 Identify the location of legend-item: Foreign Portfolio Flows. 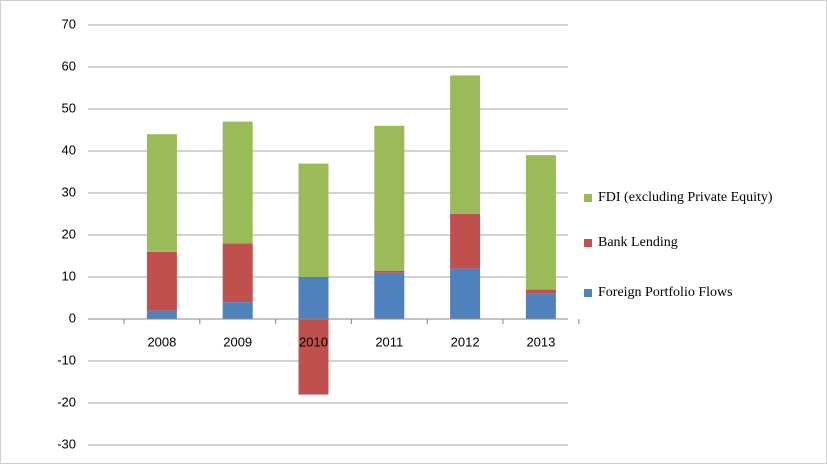
(689, 292).